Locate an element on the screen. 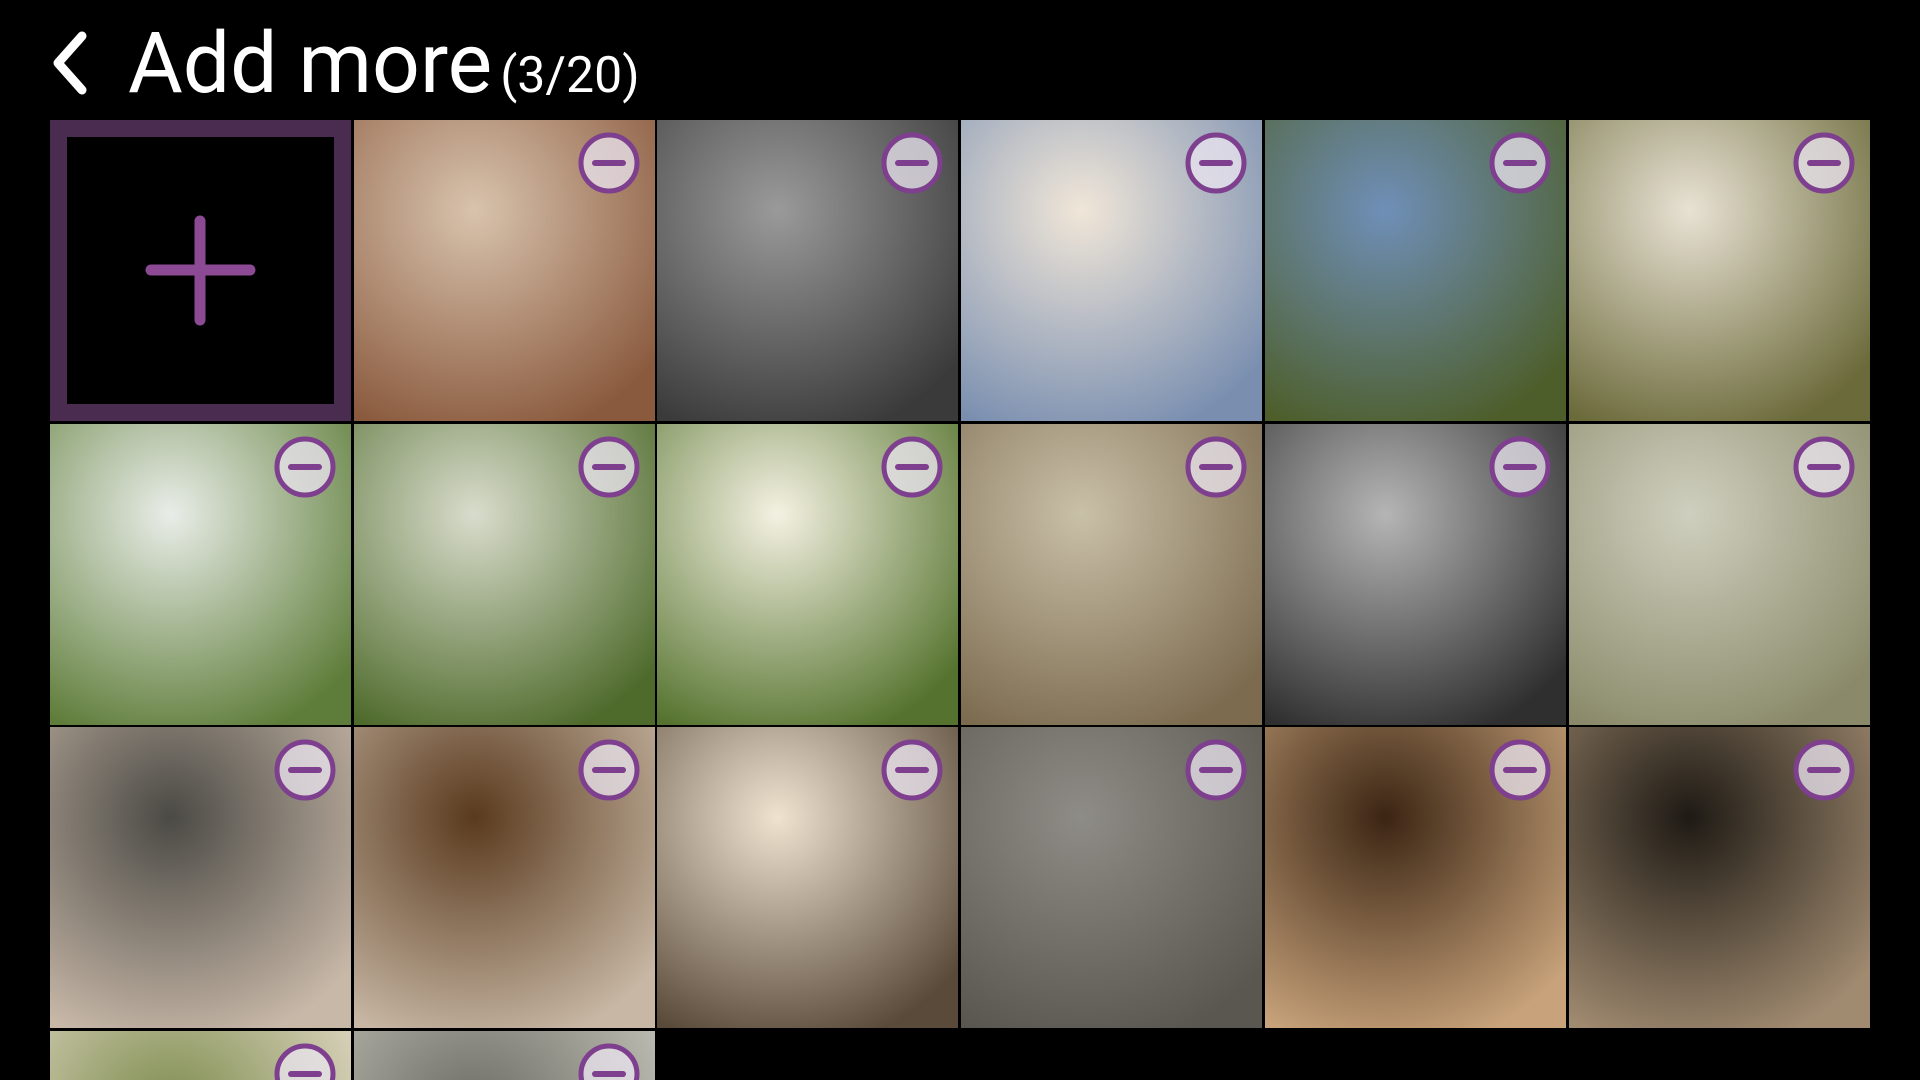  title: Add more (3/20) is located at coordinates (384, 70).